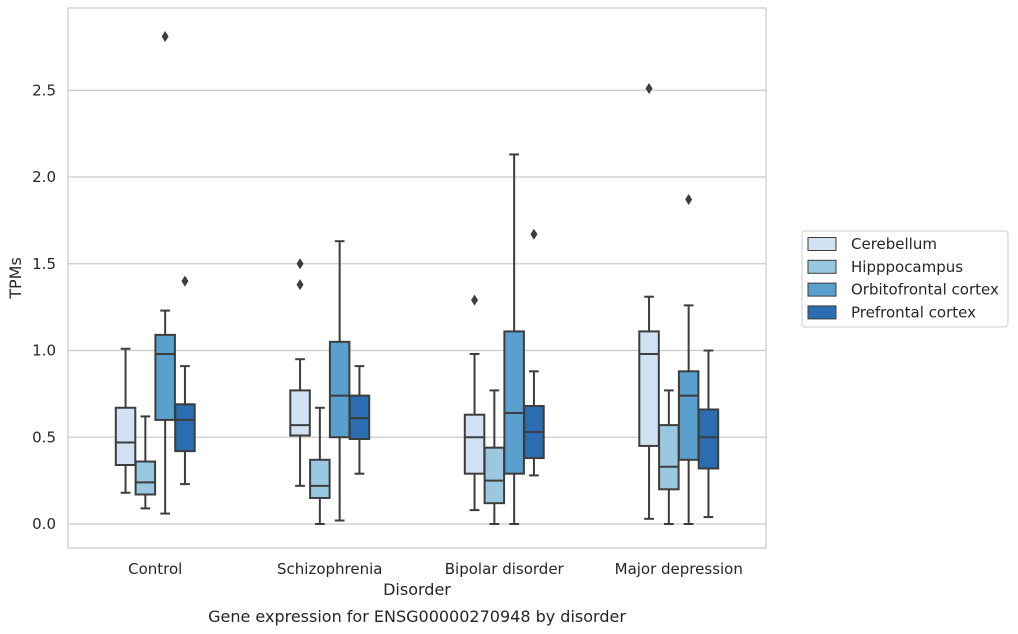 This screenshot has width=1018, height=634. I want to click on legend-frame, so click(905, 279).